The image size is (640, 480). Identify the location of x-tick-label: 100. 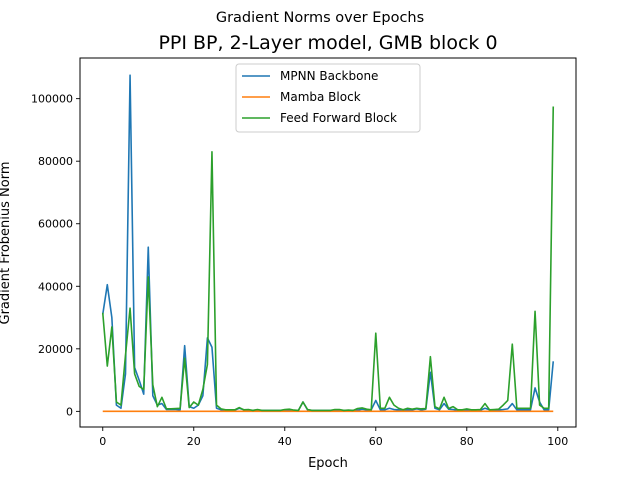
(557, 441).